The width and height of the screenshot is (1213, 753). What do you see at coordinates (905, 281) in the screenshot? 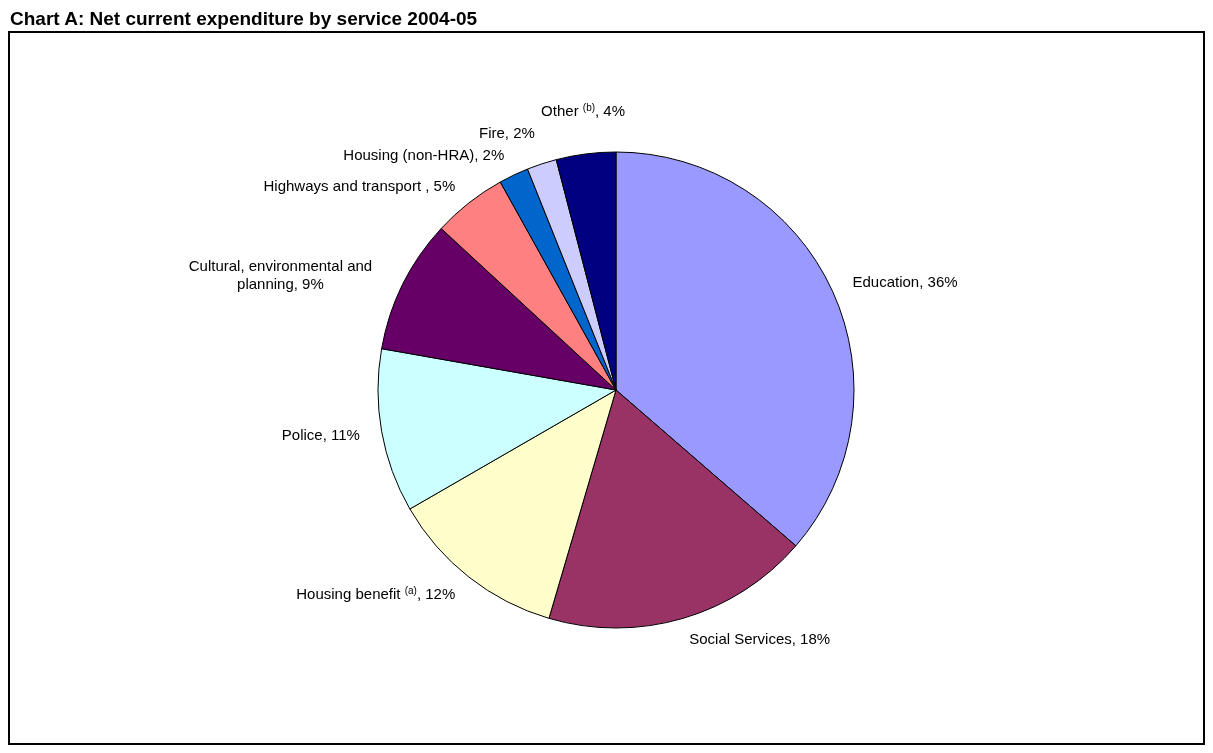
I see `slice-label: Education, 36%` at bounding box center [905, 281].